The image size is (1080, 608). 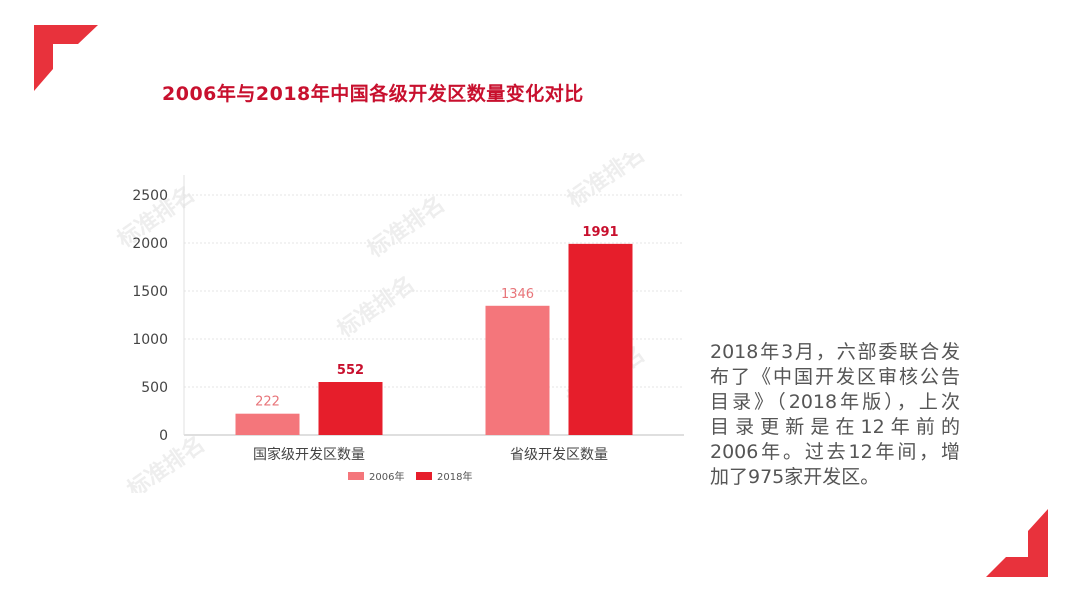 I want to click on x-tick-label: 省级开发区数量, so click(x=559, y=455).